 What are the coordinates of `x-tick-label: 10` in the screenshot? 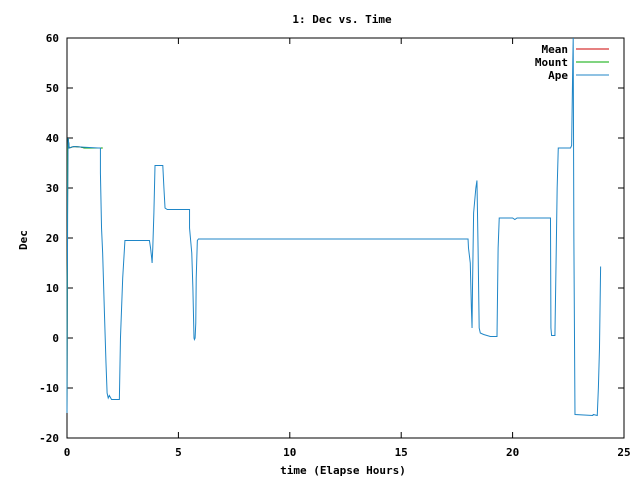 It's located at (289, 452).